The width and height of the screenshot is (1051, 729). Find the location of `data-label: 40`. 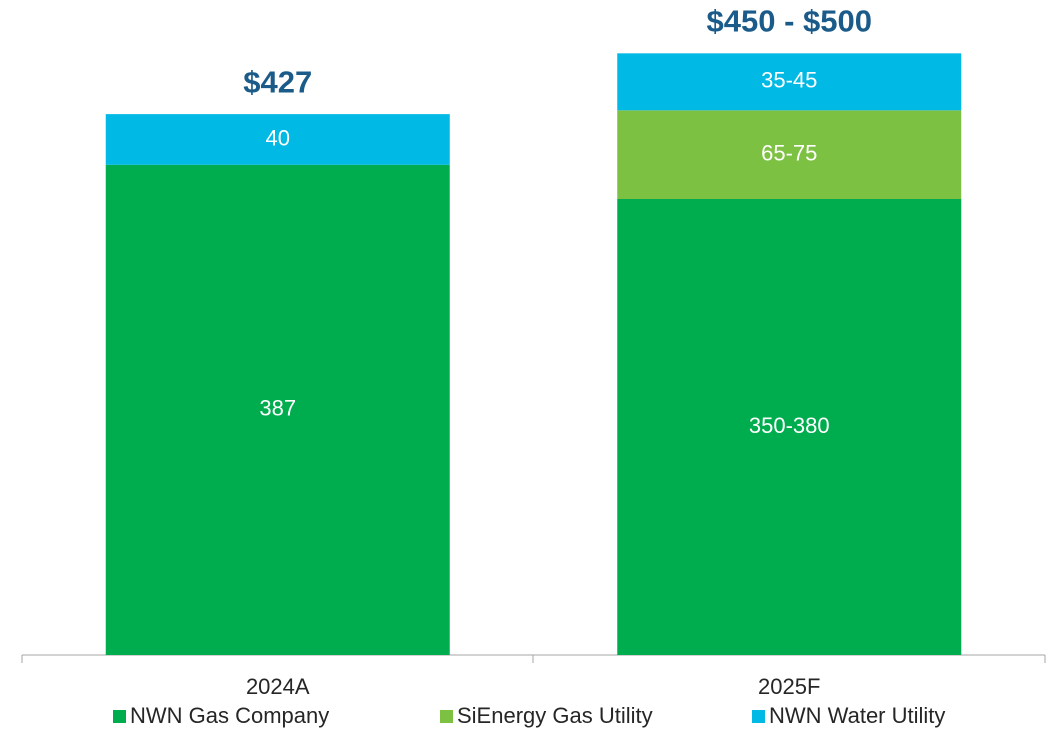

data-label: 40 is located at coordinates (278, 137).